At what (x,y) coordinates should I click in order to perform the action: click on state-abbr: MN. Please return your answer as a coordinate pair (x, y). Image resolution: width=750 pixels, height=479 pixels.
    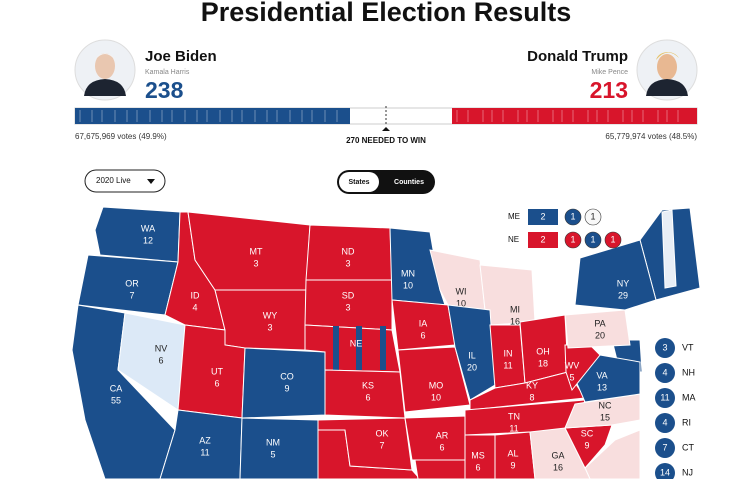
    Looking at the image, I should click on (408, 273).